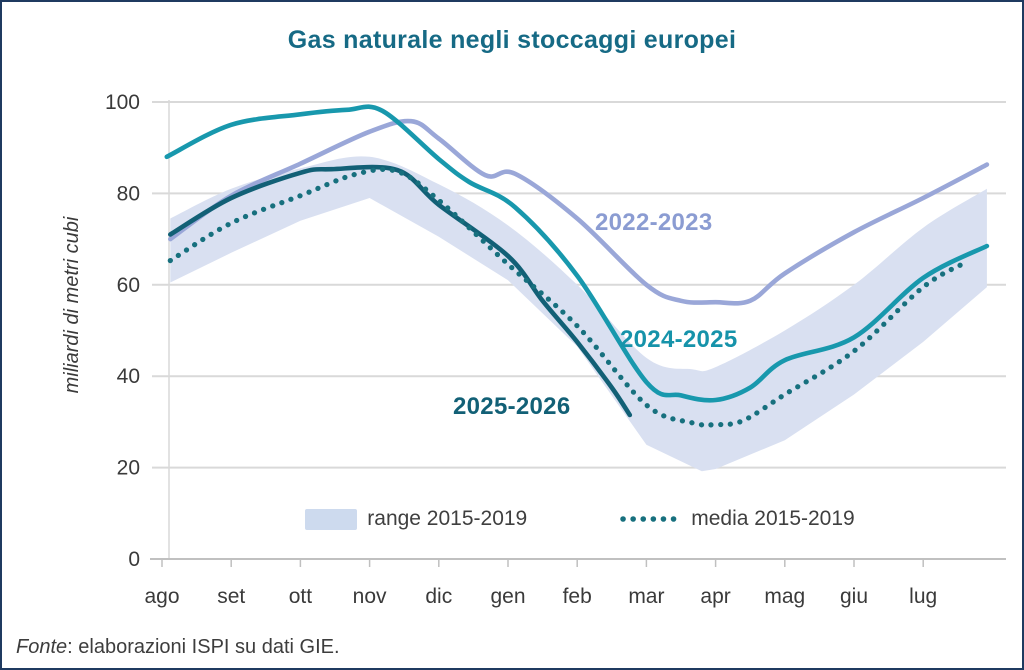 This screenshot has width=1024, height=670. Describe the element at coordinates (512, 40) in the screenshot. I see `chart-title: Gas naturale negli stoccaggi europei` at that location.